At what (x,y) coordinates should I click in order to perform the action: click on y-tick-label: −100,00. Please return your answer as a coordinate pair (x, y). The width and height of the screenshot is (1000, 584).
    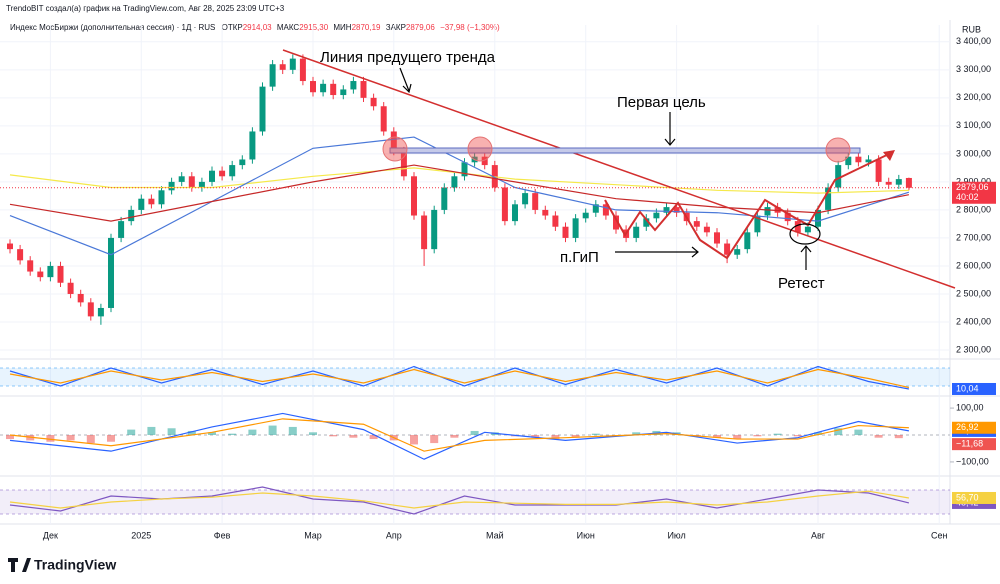
    Looking at the image, I should click on (972, 461).